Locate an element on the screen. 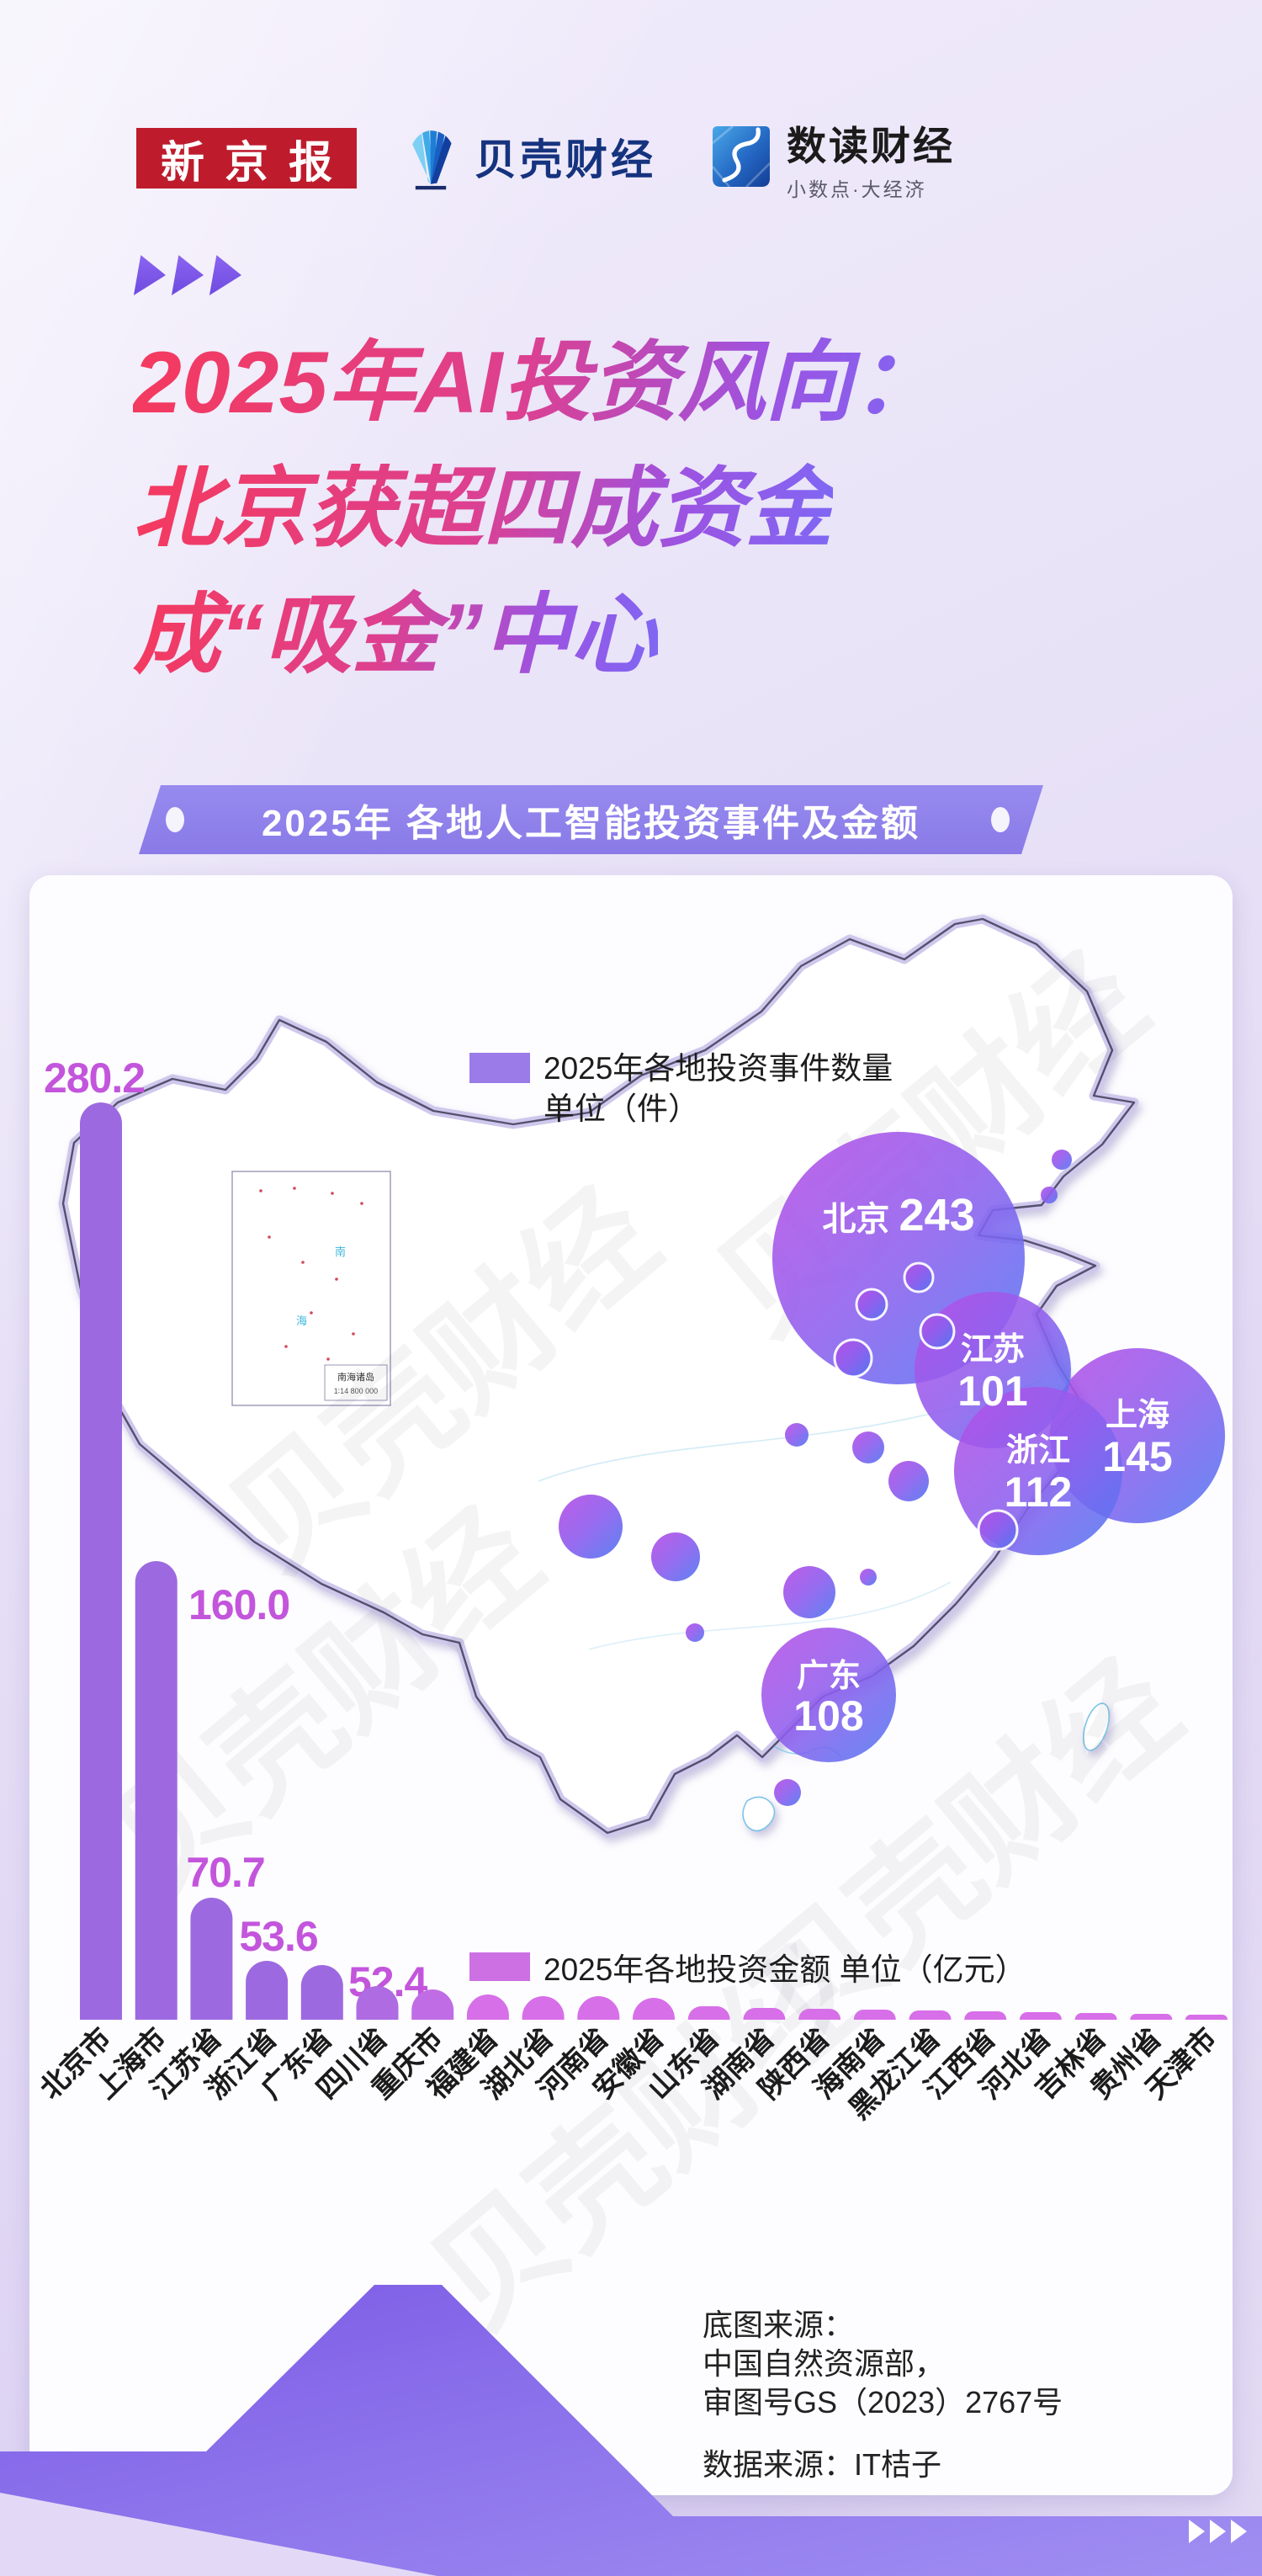  section-banner: 2025年 各地人工智能投资事件及金额 is located at coordinates (591, 819).